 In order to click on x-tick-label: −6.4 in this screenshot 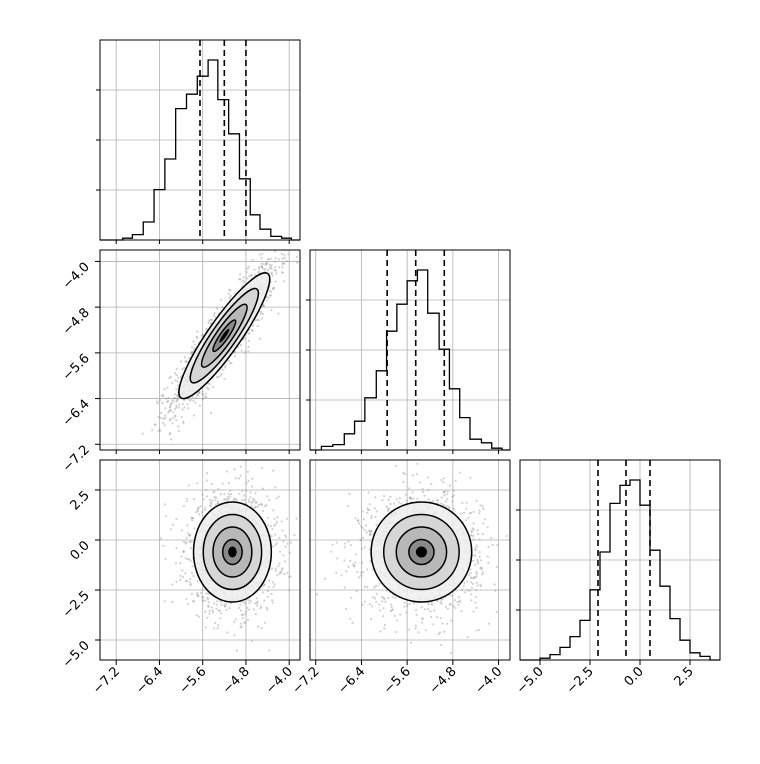, I will do `click(149, 680)`.